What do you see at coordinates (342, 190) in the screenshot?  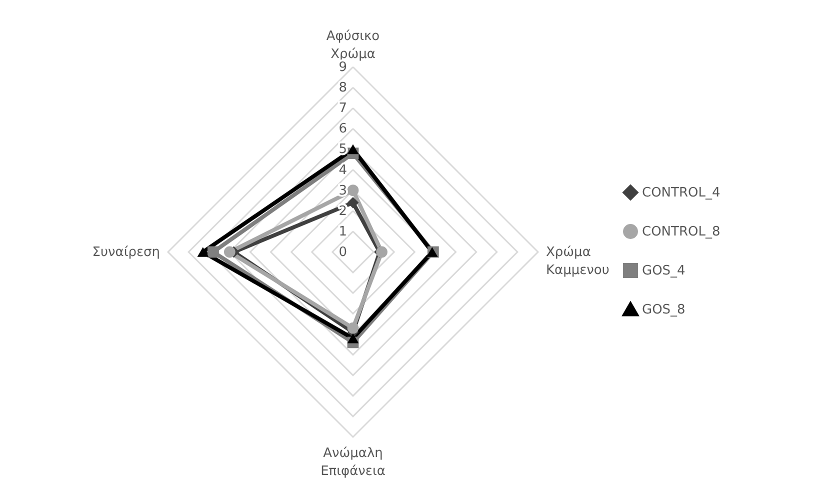 I see `y-tick-label: 3` at bounding box center [342, 190].